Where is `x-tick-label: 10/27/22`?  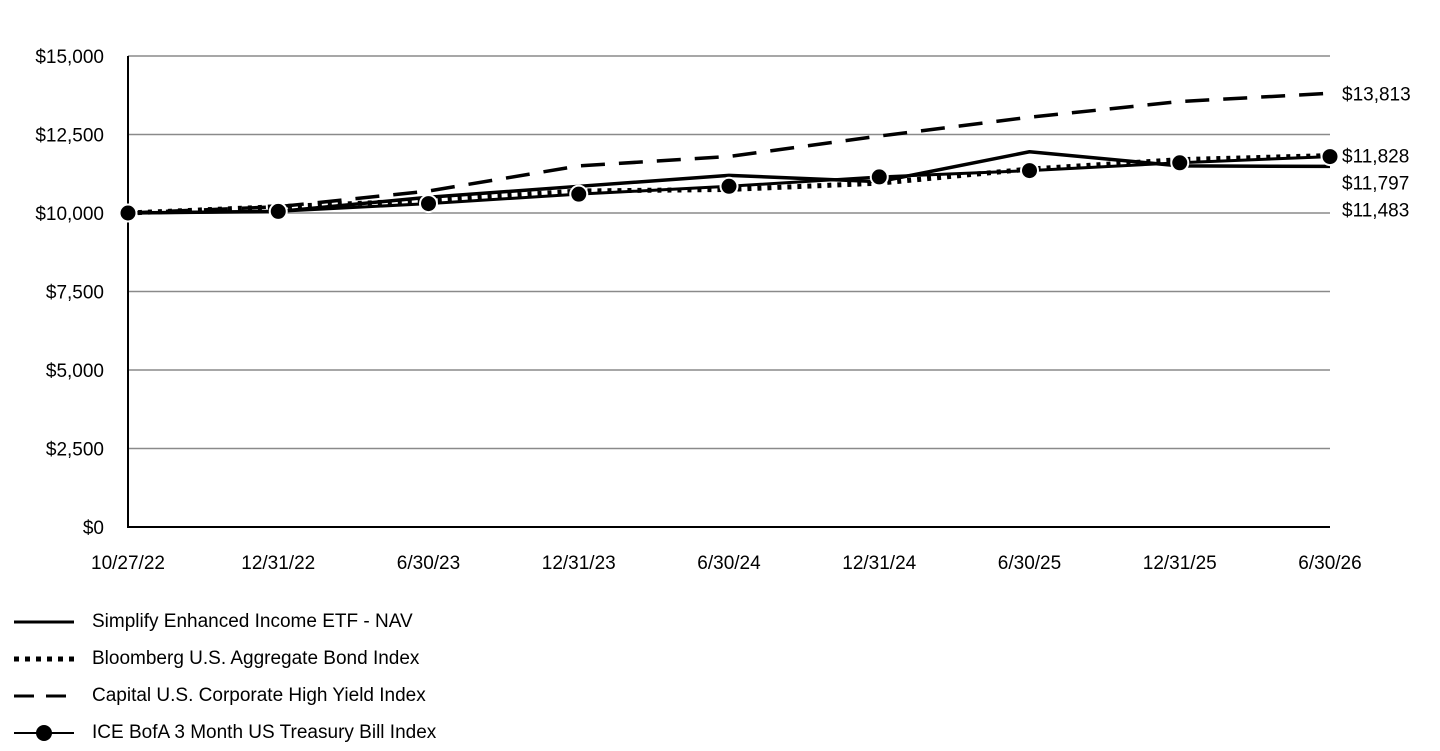
x-tick-label: 10/27/22 is located at coordinates (128, 563).